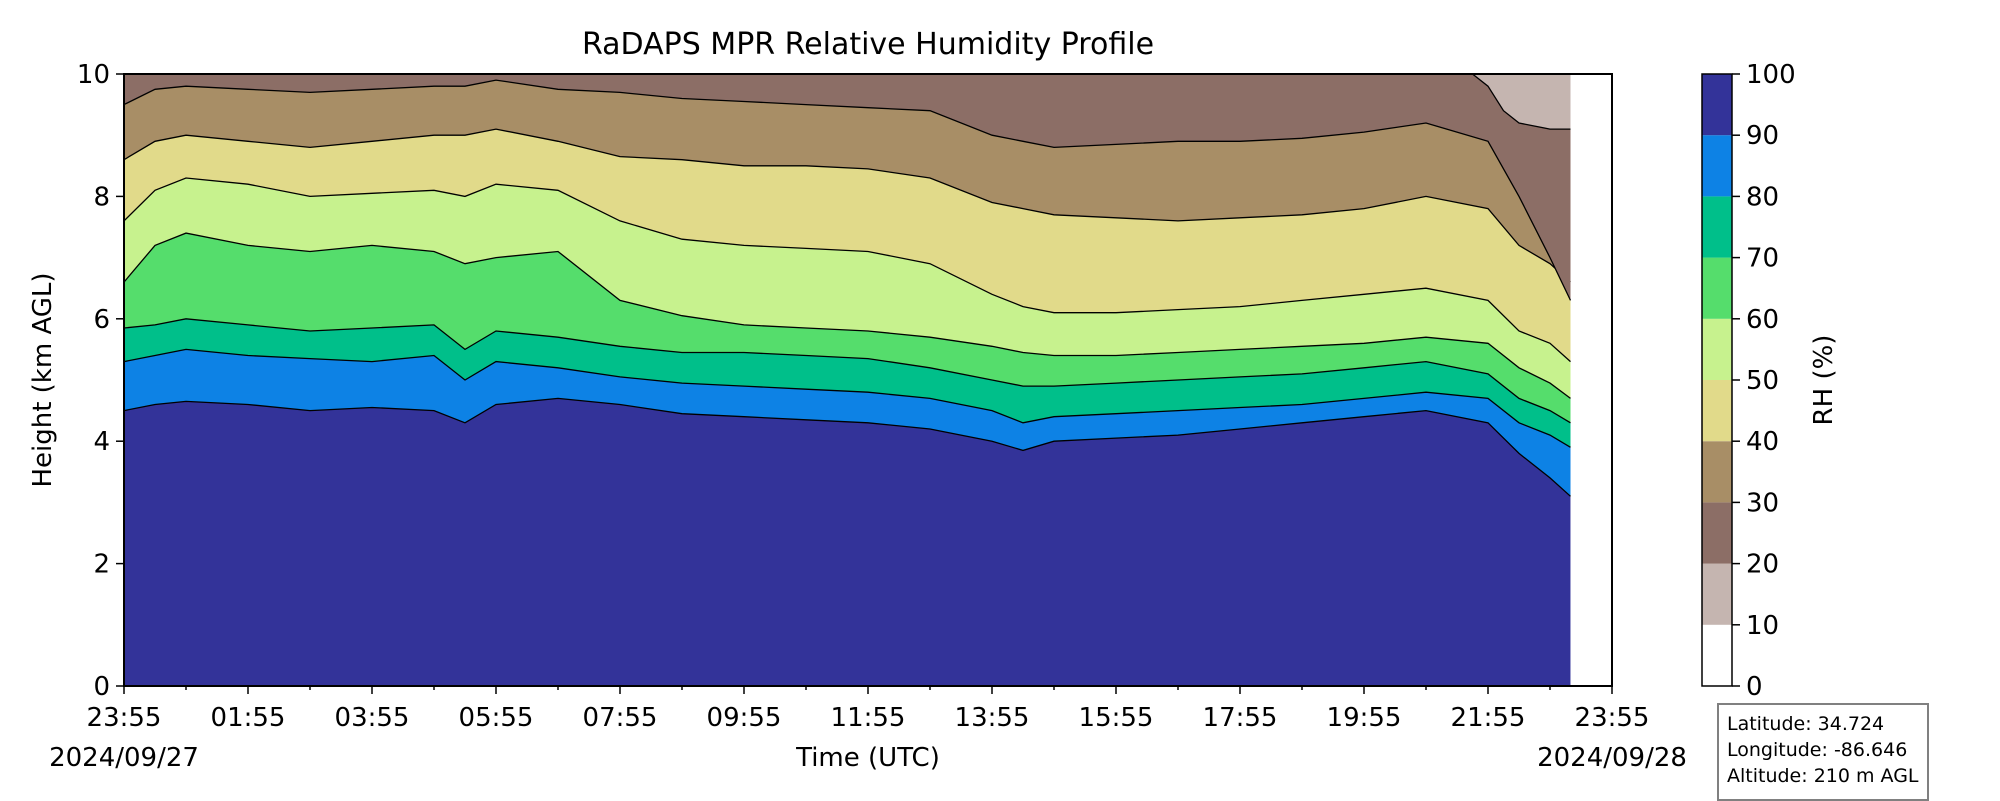  I want to click on colorbar: 0 10 20 30 40 50 60 70 80 90 100, so click(1748, 381).